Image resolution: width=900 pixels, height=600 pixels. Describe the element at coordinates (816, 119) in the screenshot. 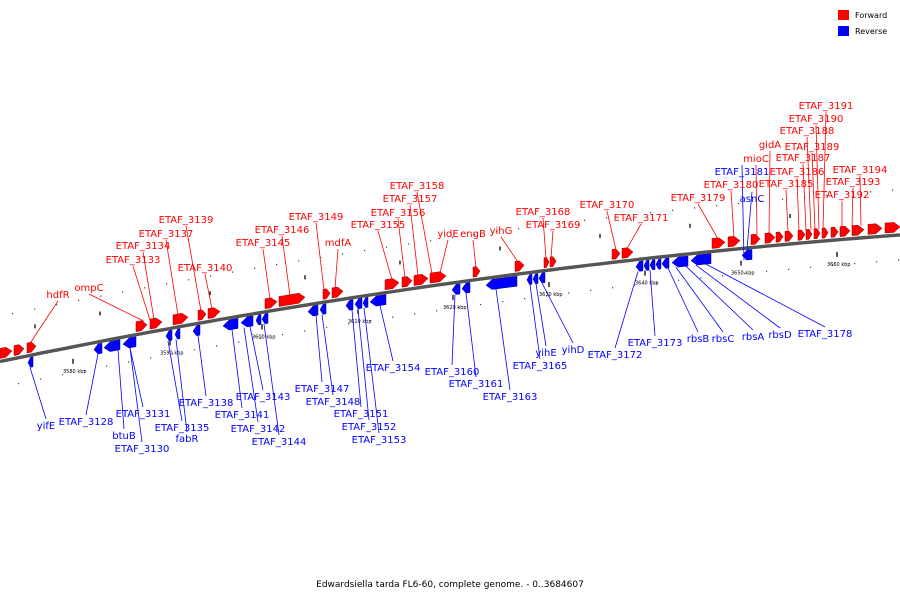

I see `gene-label: ETAF_3190` at that location.